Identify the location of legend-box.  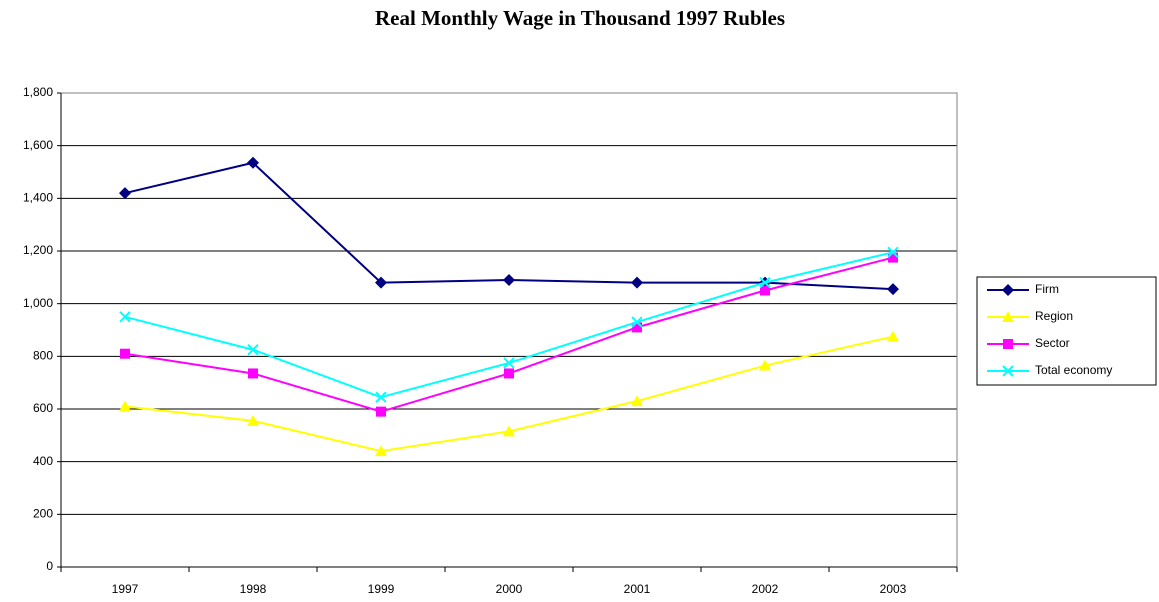
(1066, 331).